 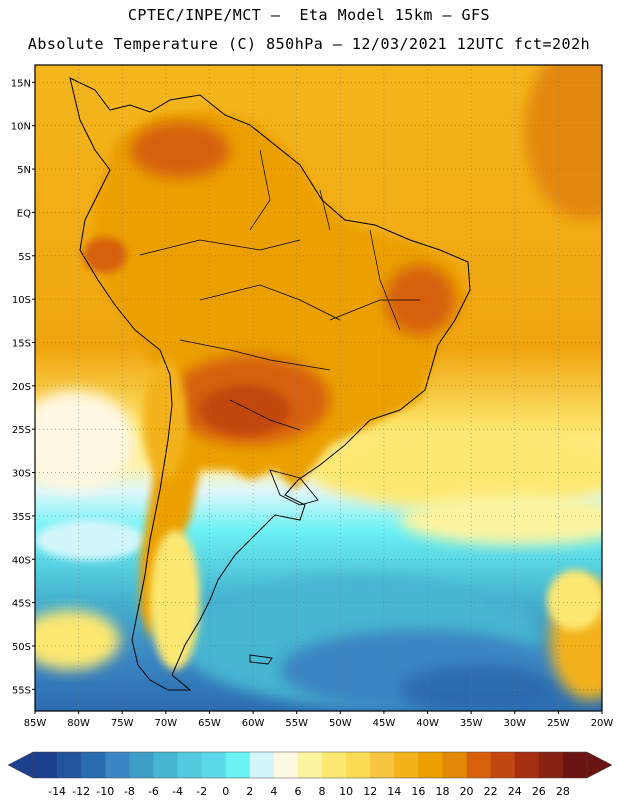 I want to click on colorbar-label: 10, so click(x=346, y=791).